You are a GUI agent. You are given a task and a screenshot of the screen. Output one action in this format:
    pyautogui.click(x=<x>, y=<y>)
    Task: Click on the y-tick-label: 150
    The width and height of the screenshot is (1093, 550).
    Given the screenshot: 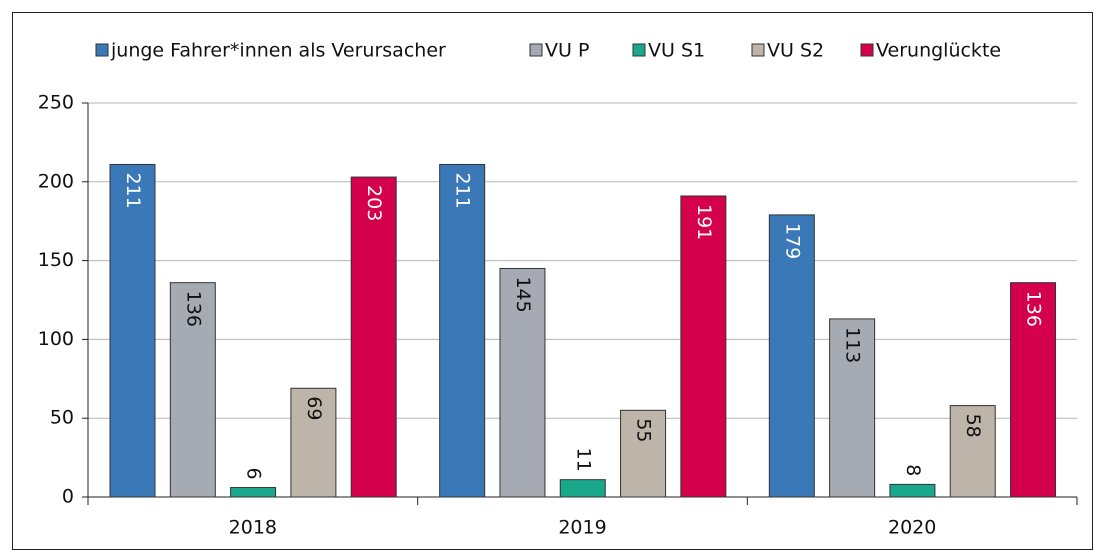 What is the action you would take?
    pyautogui.click(x=56, y=260)
    